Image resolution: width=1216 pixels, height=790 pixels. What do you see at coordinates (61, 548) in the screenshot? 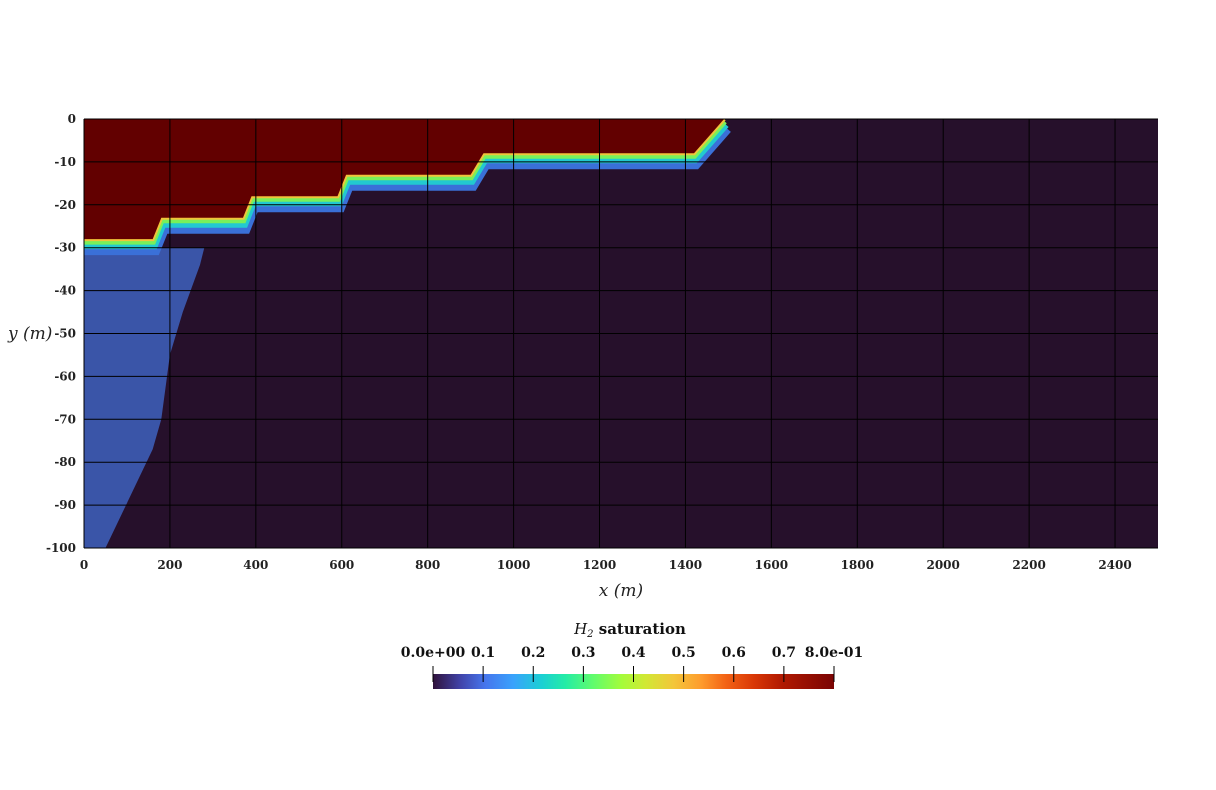
I see `y-tick-label: -100` at bounding box center [61, 548].